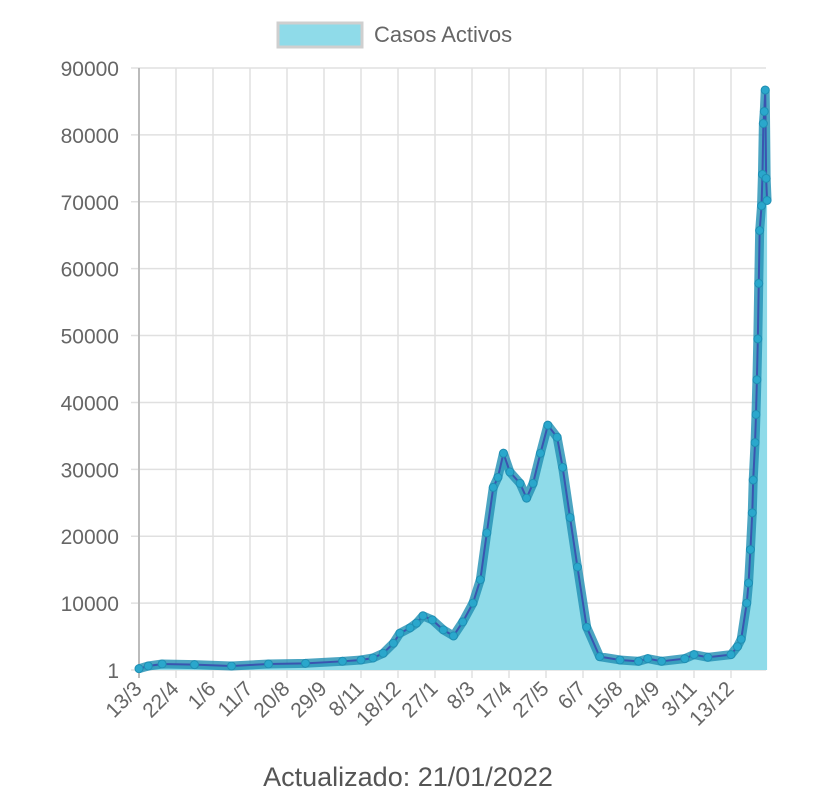 Image resolution: width=816 pixels, height=812 pixels. Describe the element at coordinates (90, 604) in the screenshot. I see `y-tick-label: 10000` at that location.